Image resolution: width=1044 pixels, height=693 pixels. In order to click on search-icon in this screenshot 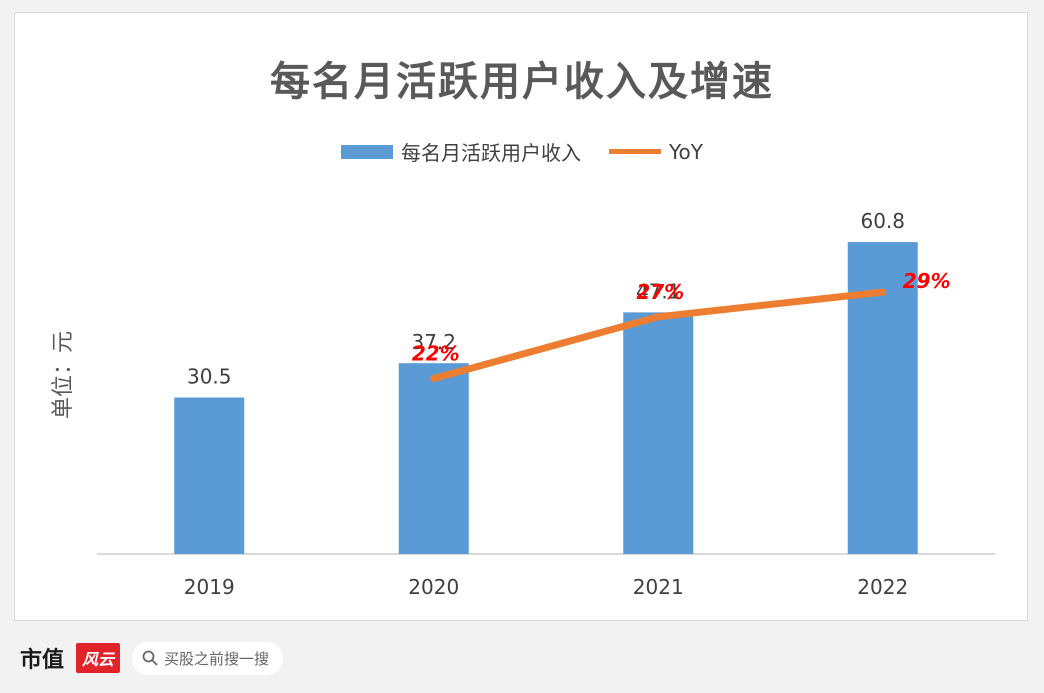, I will do `click(150, 658)`.